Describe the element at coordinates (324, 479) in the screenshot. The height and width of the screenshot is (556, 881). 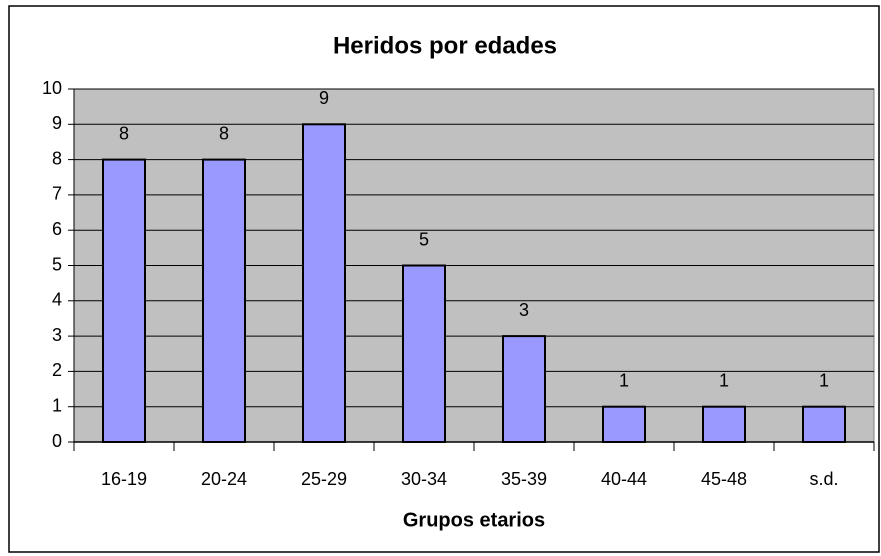
I see `x-tick-label: 25-29` at that location.